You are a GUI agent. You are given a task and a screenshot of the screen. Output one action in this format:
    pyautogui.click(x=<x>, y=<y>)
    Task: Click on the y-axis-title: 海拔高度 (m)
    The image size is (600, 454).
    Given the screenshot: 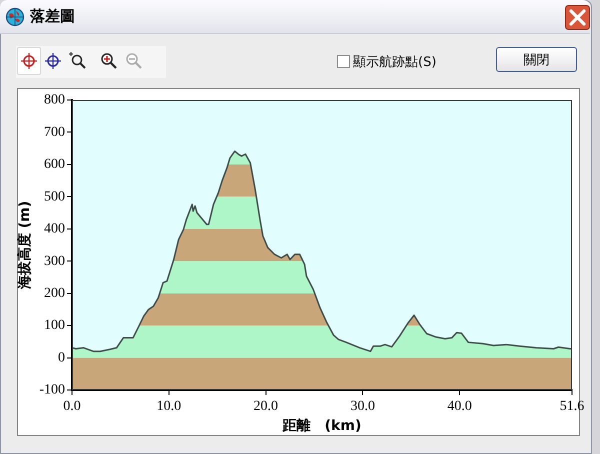 What is the action you would take?
    pyautogui.click(x=25, y=245)
    